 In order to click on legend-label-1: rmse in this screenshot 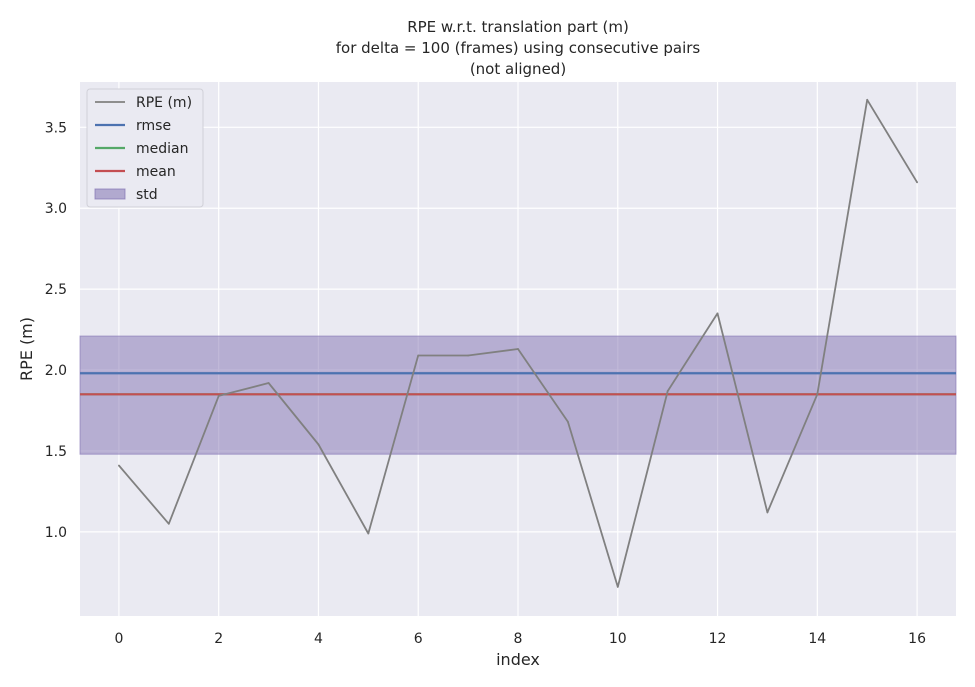, I will do `click(153, 126)`.